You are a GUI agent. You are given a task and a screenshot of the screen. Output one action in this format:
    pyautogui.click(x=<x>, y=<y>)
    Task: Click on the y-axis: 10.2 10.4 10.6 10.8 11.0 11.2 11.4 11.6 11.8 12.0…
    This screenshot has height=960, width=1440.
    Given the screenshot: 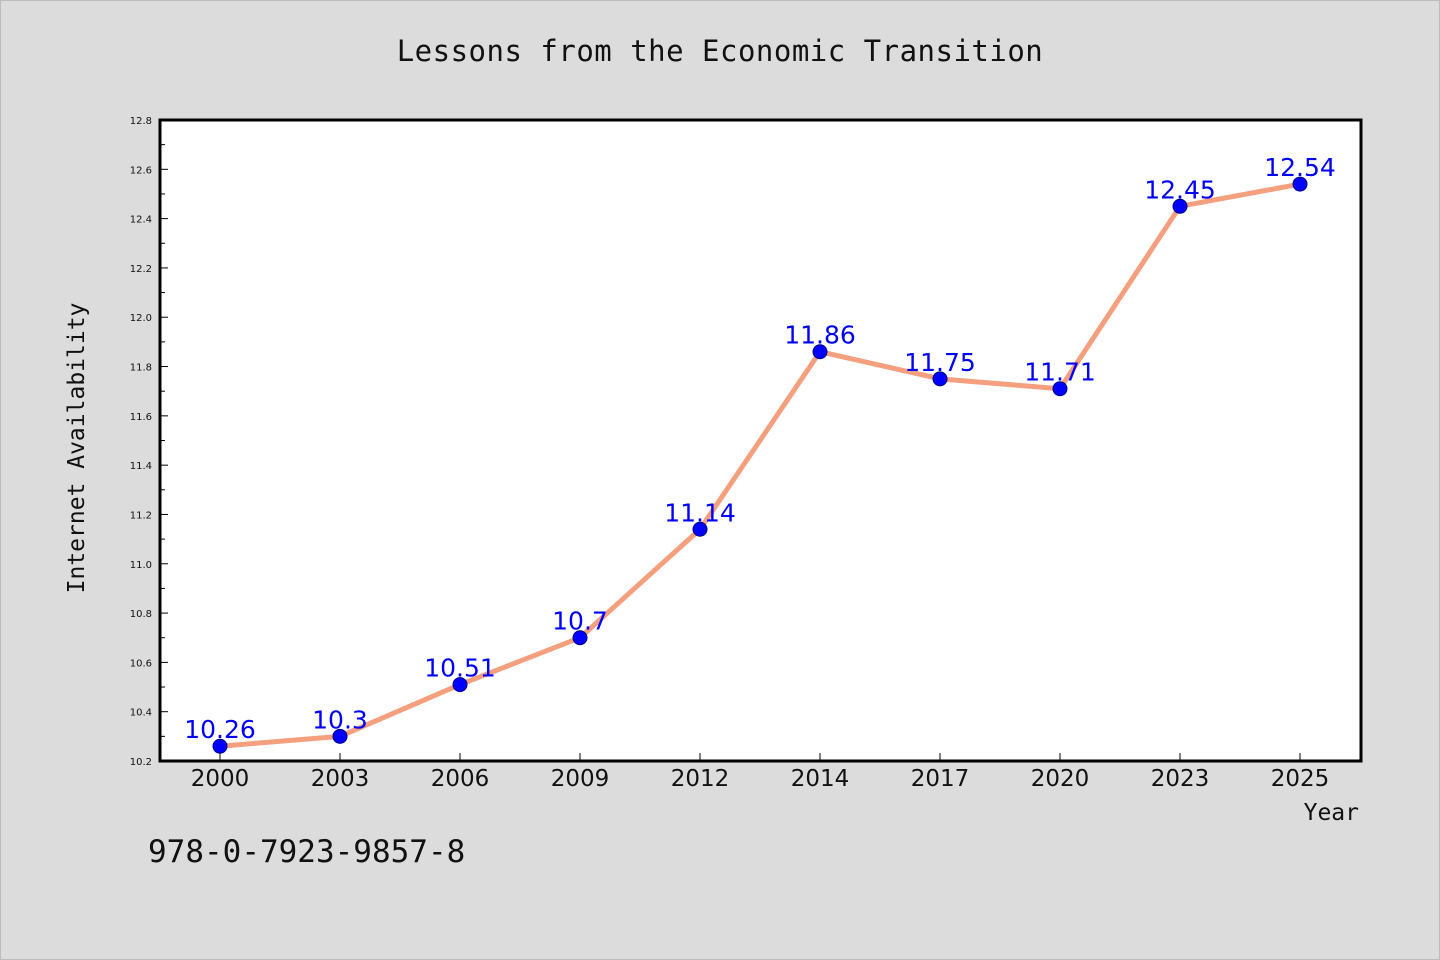 What is the action you would take?
    pyautogui.click(x=149, y=442)
    